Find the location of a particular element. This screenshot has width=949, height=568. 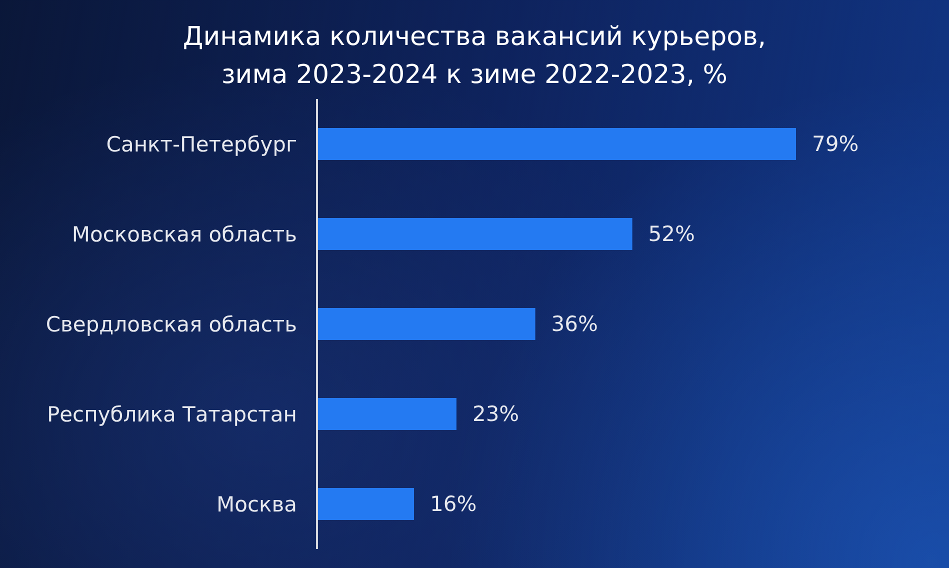

y-tick-label: Республика Татарстан is located at coordinates (171, 414).